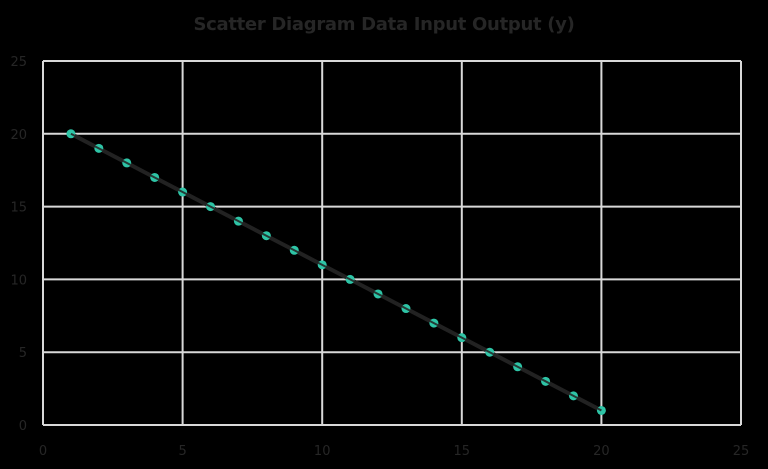  I want to click on x-tick-label: 0, so click(43, 451).